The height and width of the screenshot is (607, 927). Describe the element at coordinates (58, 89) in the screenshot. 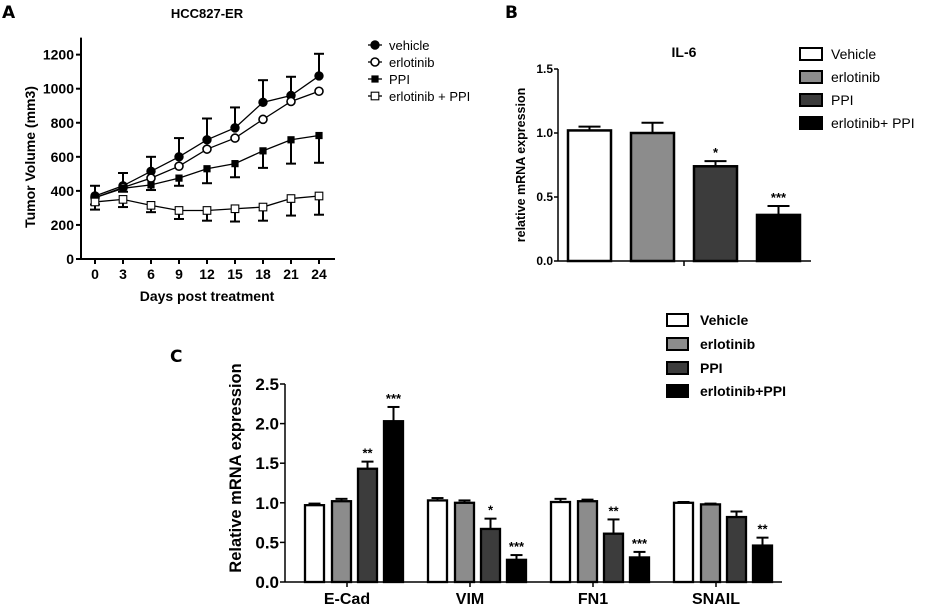

I see `chart-a-y-tick-label: 1000` at that location.